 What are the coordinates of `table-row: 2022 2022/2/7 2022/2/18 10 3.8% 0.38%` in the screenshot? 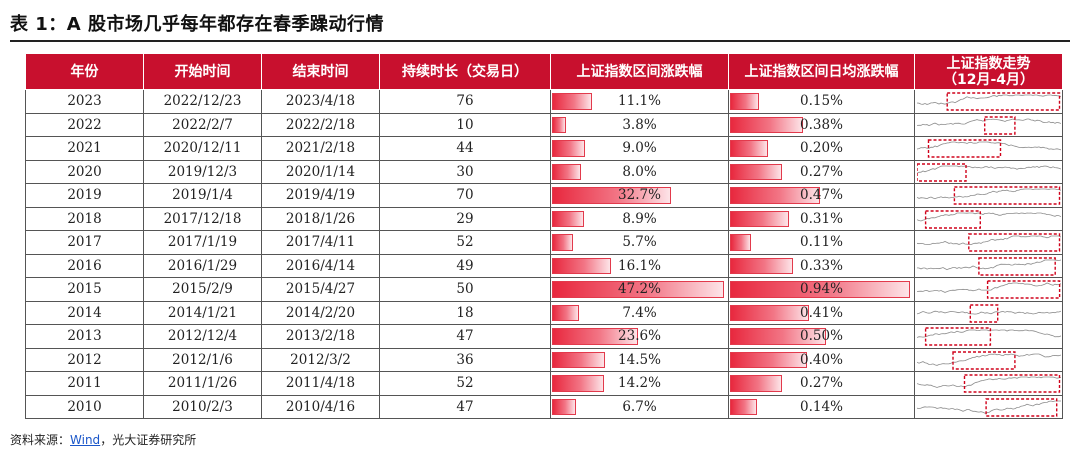 It's located at (544, 124).